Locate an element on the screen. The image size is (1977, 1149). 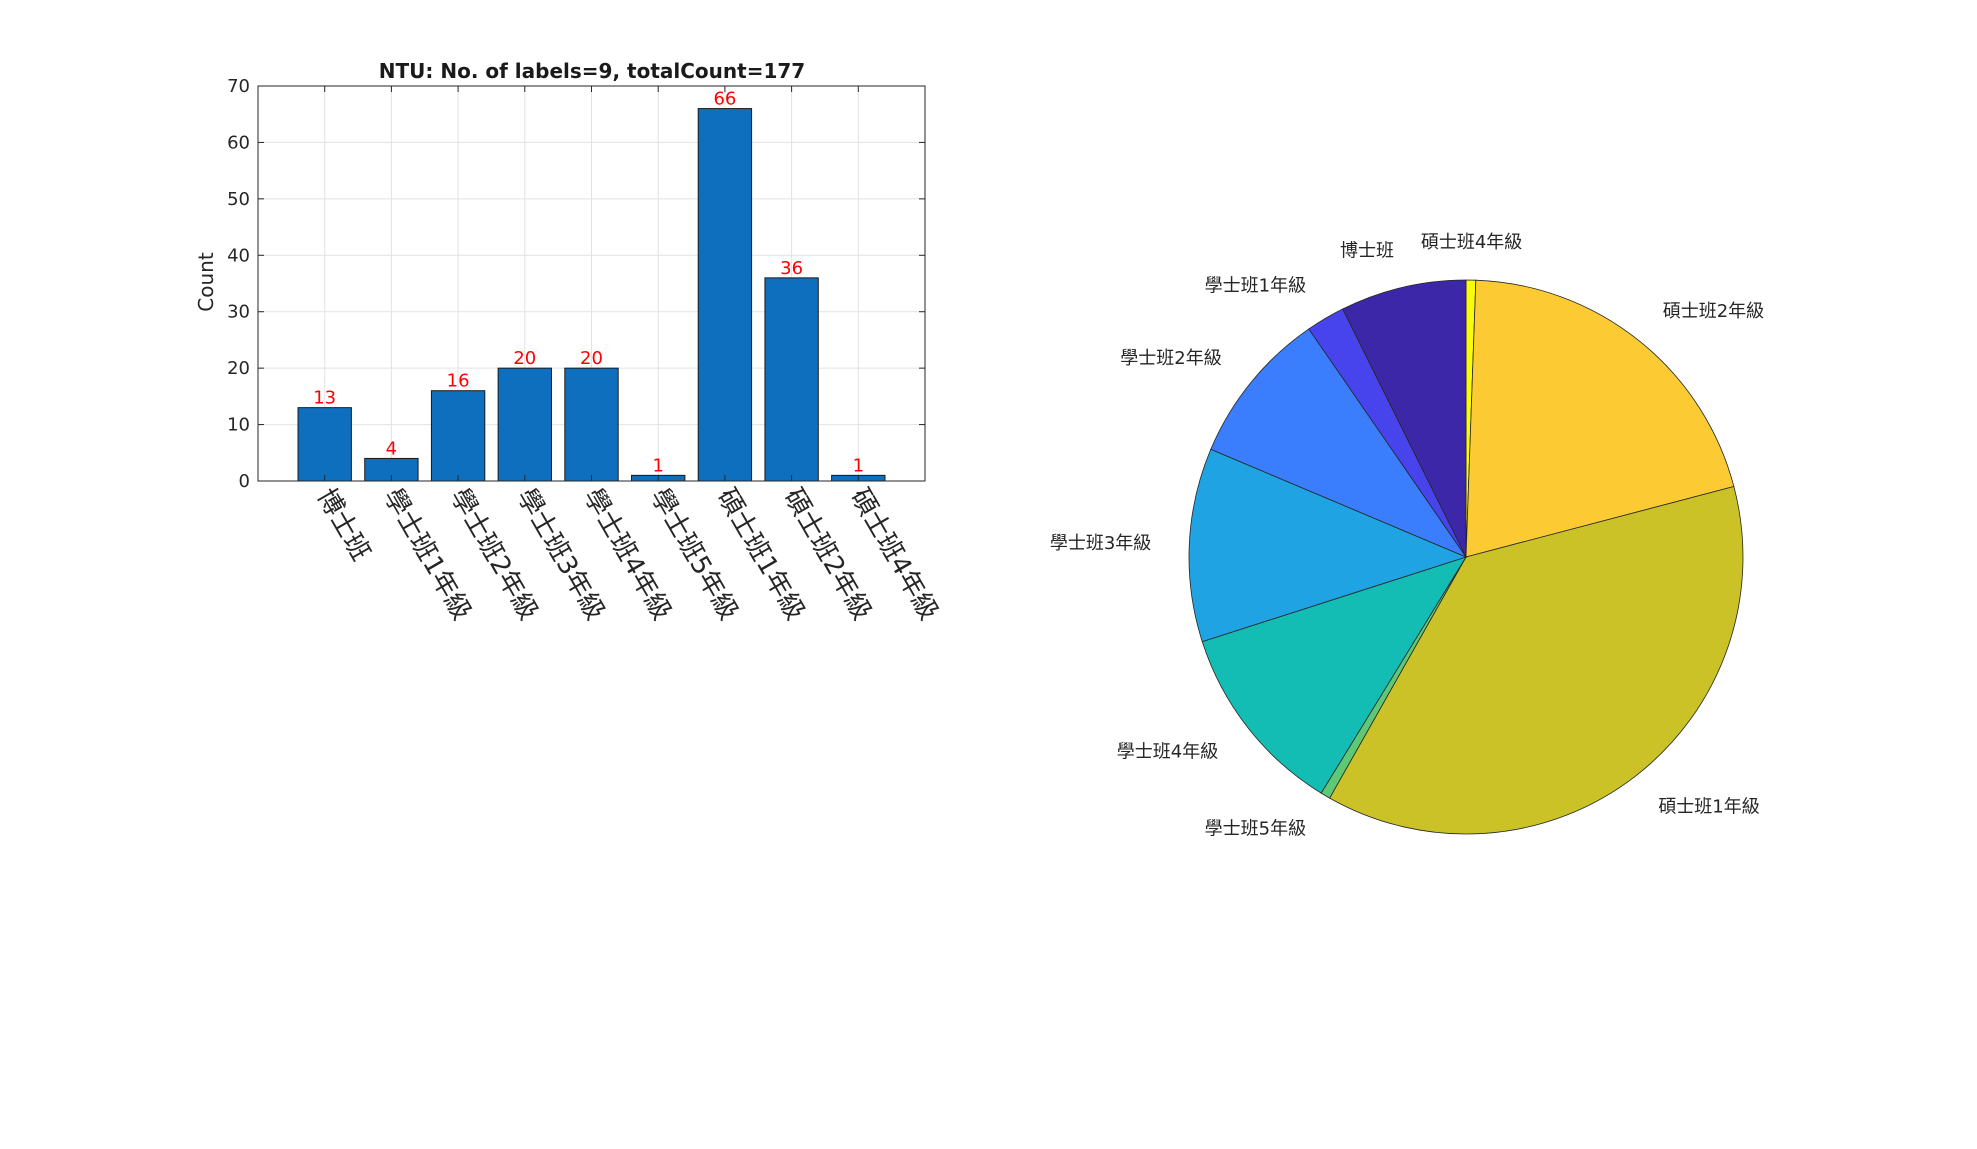
data-label: 36 is located at coordinates (791, 268).